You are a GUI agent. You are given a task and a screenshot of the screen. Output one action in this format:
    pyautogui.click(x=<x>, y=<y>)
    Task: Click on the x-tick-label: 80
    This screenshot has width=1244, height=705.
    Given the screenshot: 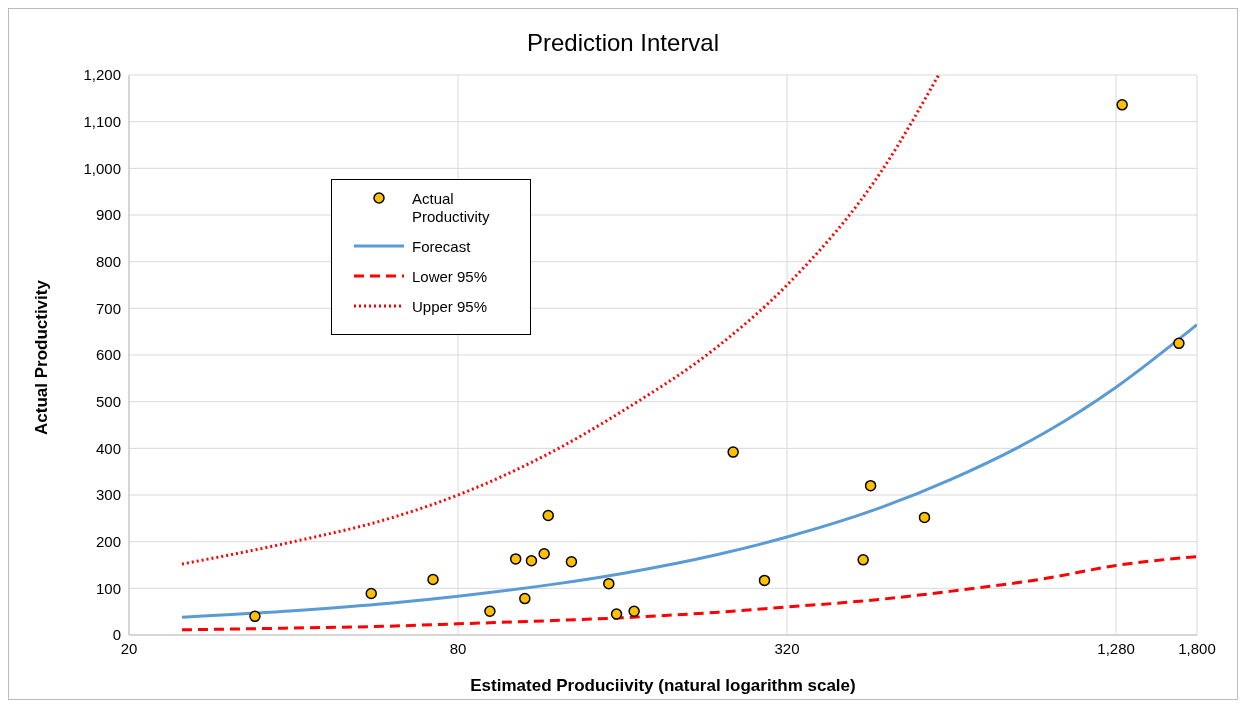 What is the action you would take?
    pyautogui.click(x=458, y=648)
    